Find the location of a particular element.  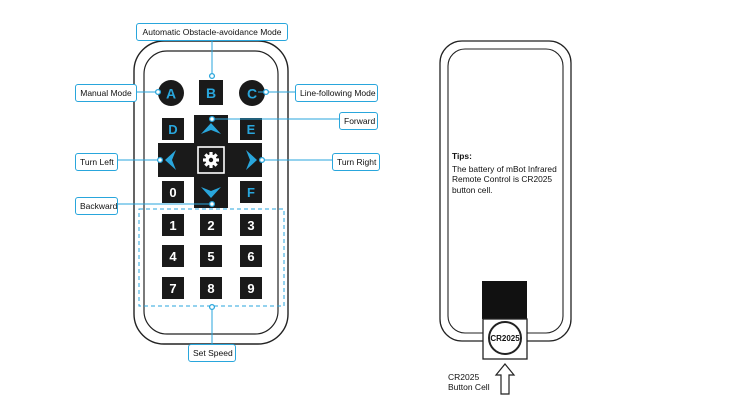

arrow-up-outline-icon is located at coordinates (505, 379).